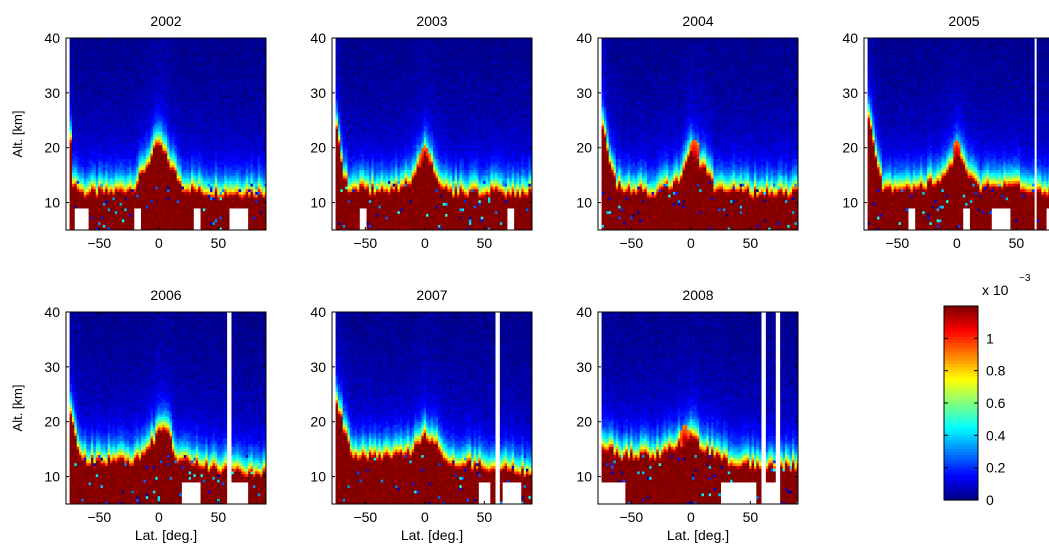 This screenshot has height=552, width=1049. I want to click on axes-frame-2008, so click(698, 408).